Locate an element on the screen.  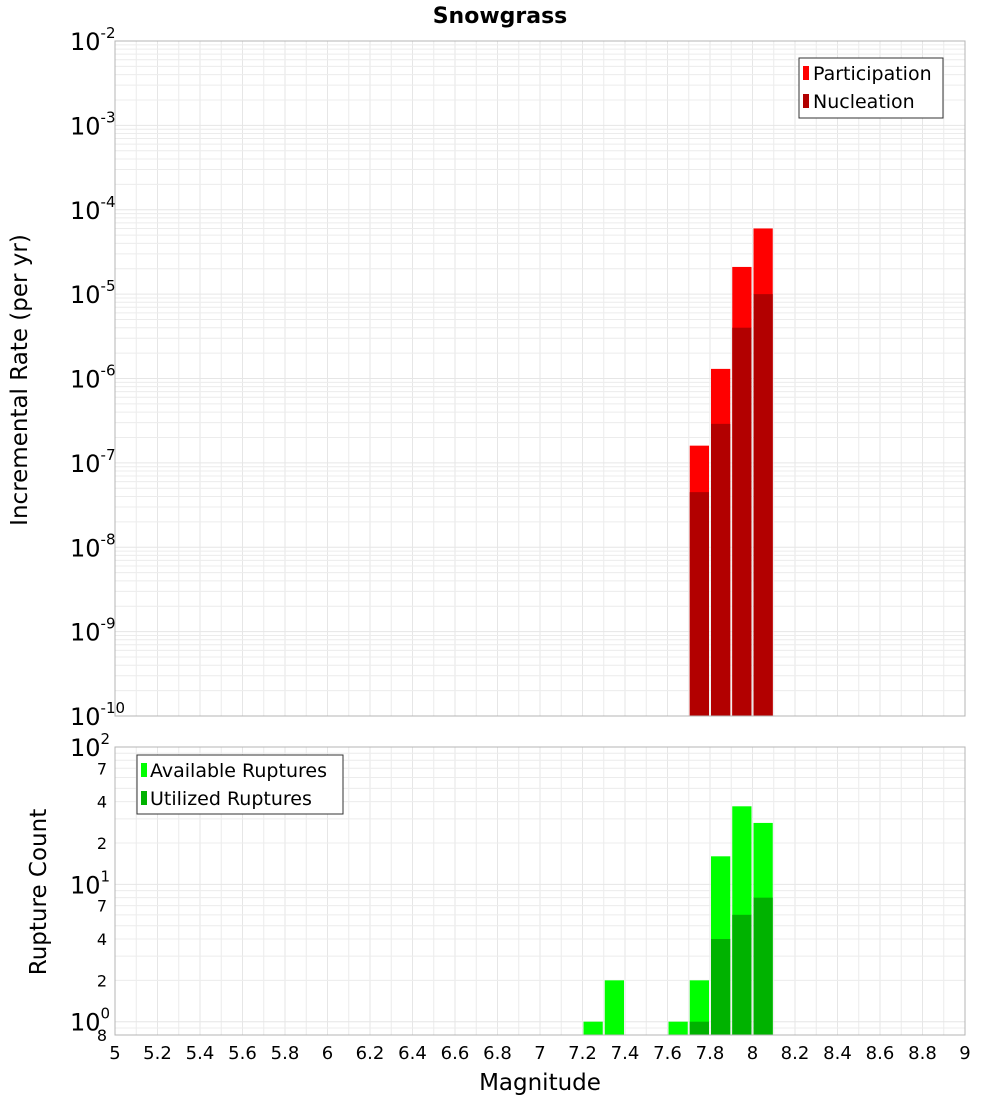
rate-plot-legend: Participation Nucleation is located at coordinates (871, 88).